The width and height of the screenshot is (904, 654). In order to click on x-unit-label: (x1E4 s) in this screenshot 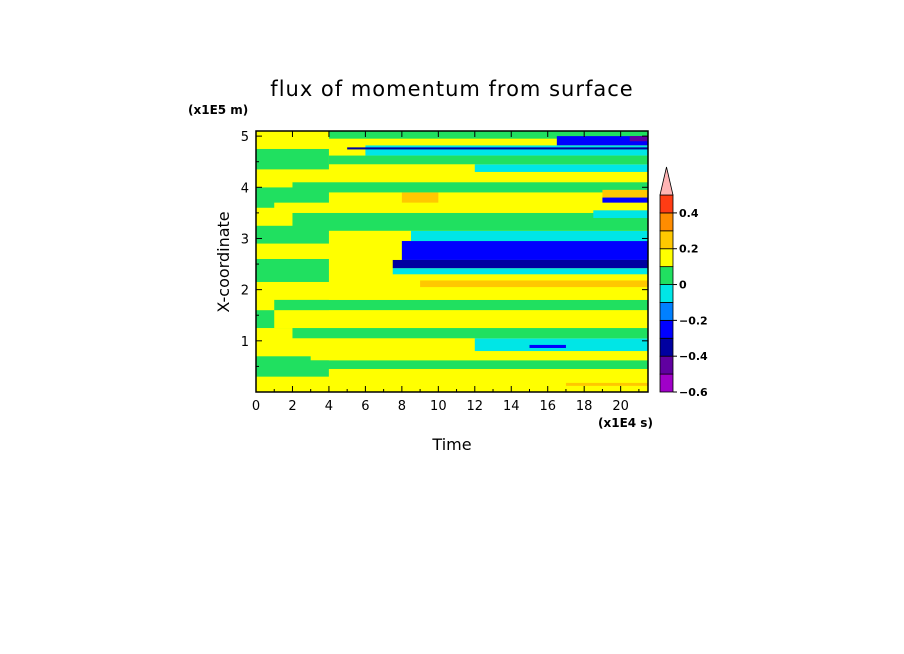, I will do `click(625, 423)`.